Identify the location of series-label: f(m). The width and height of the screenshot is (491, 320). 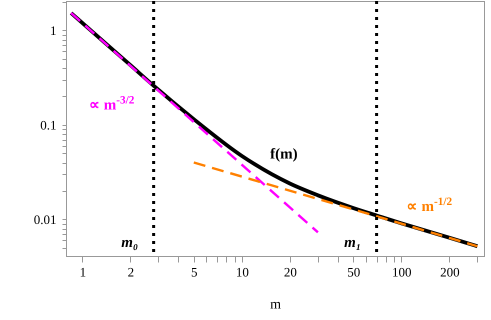
(284, 154).